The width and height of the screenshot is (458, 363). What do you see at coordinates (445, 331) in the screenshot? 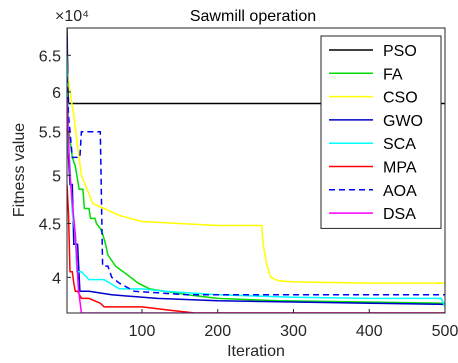
I see `x-tick-label: 500` at bounding box center [445, 331].